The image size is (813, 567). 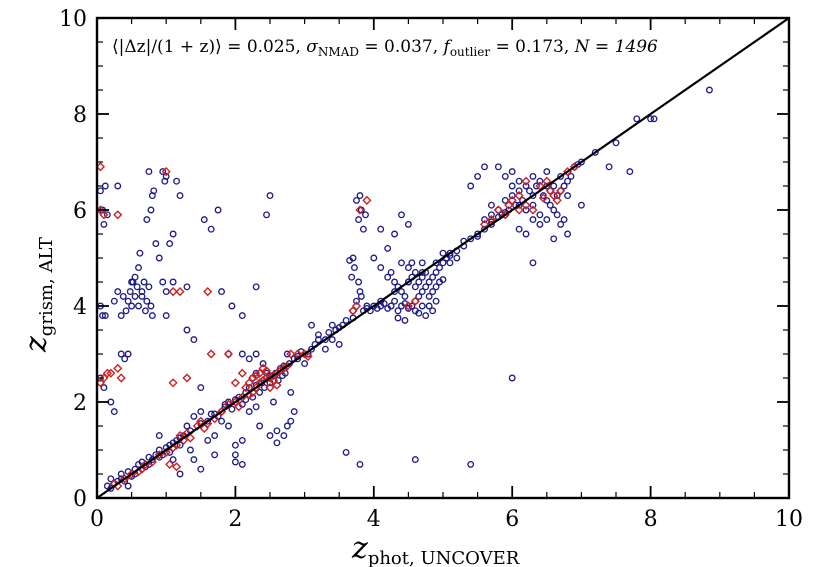 I want to click on x-tick-label: 4, so click(x=374, y=519).